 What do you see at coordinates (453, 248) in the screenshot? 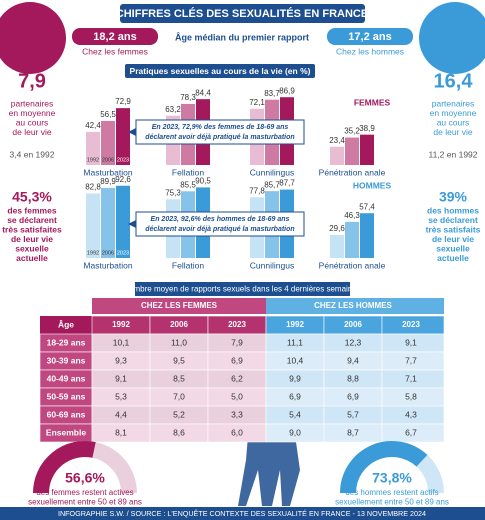
I see `satisfaction-text: sexuelle` at bounding box center [453, 248].